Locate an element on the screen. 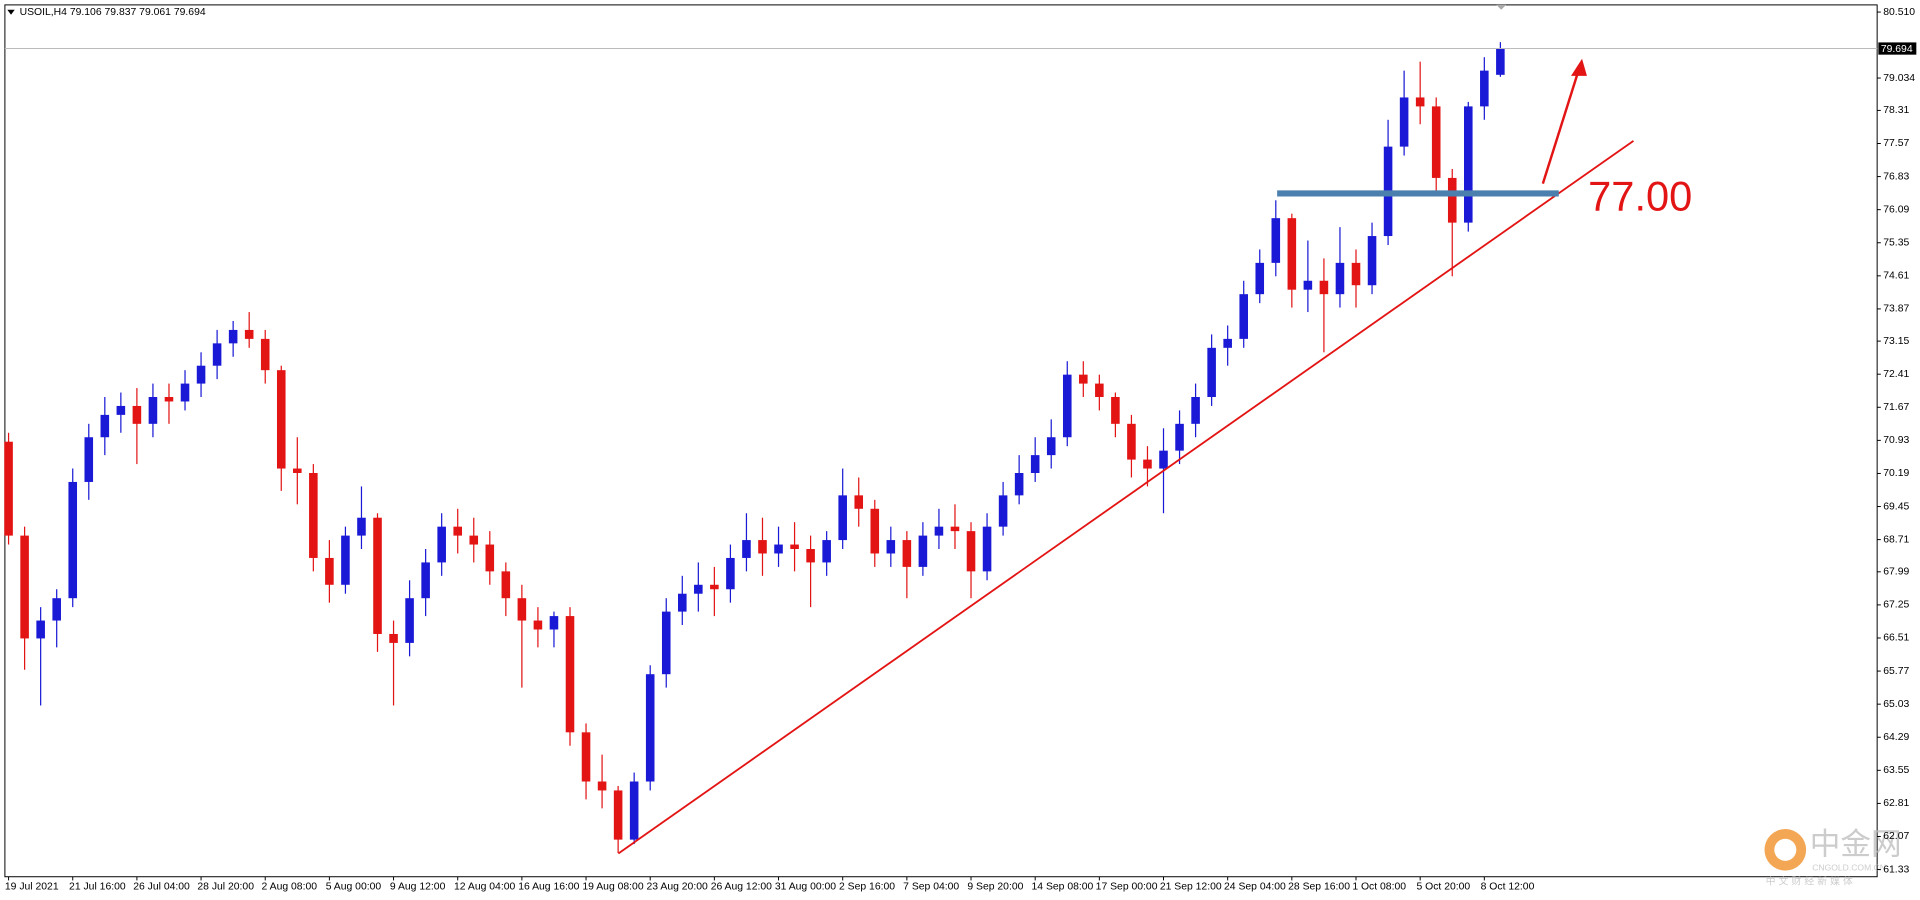  y-tick-label: 70.19 is located at coordinates (1896, 473).